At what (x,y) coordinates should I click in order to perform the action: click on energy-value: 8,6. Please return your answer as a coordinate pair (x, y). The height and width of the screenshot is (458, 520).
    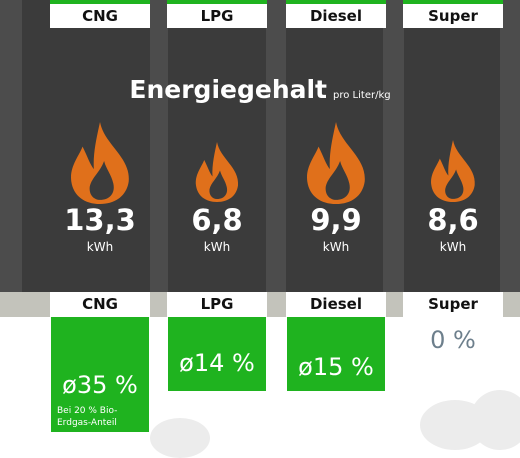
    Looking at the image, I should click on (453, 220).